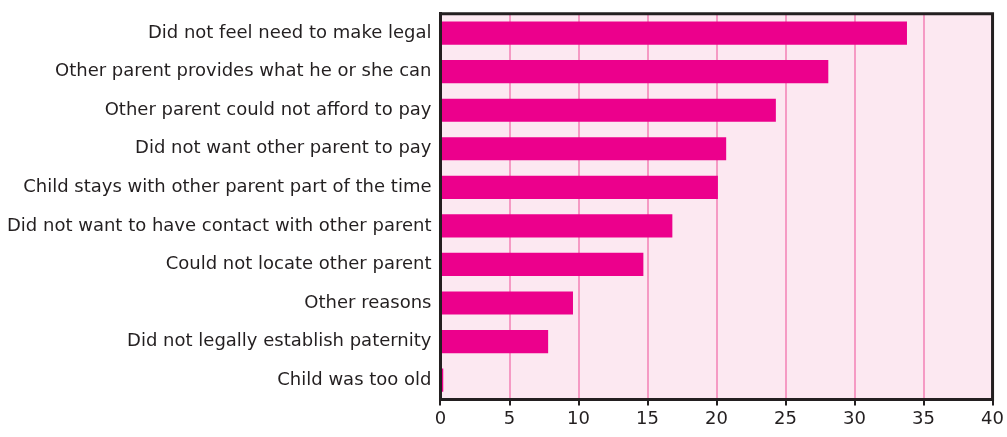  I want to click on y-tick-label: Did not feel need to make legal, so click(289, 31).